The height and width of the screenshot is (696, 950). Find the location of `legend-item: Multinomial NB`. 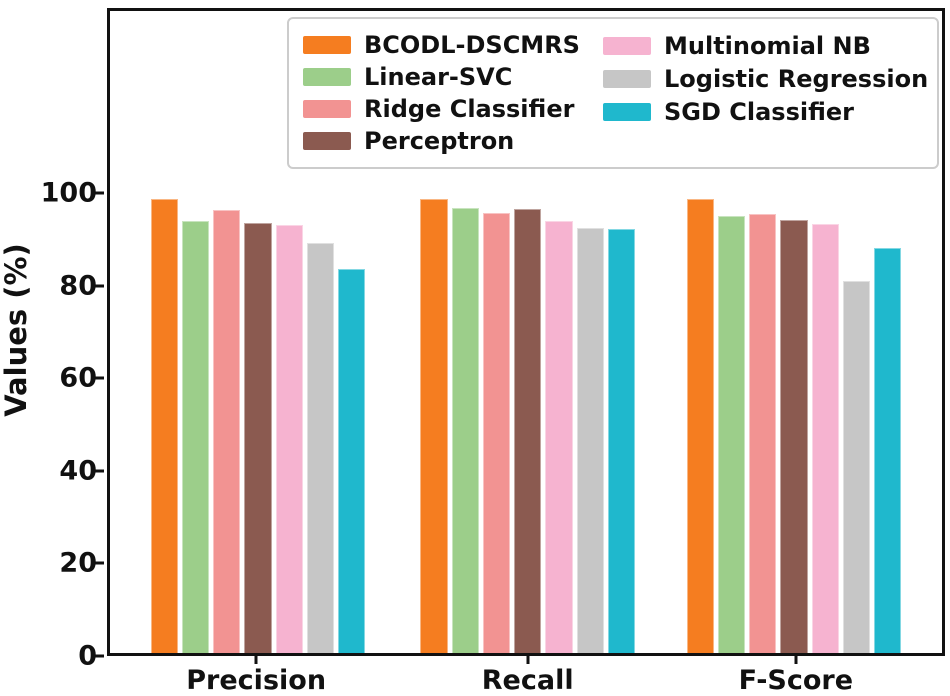

legend-item: Multinomial NB is located at coordinates (763, 45).